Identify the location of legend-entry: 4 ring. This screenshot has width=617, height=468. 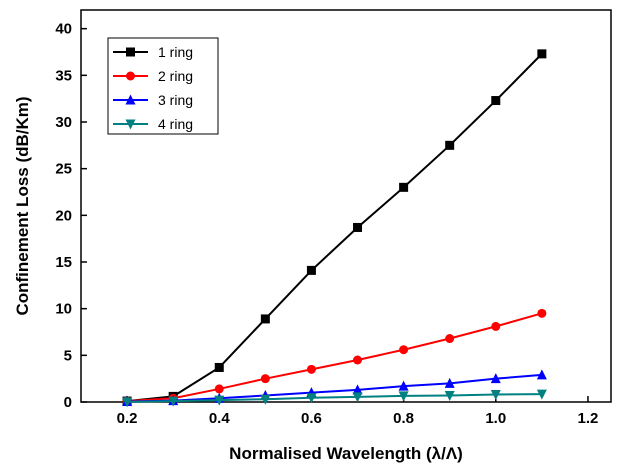
(153, 124).